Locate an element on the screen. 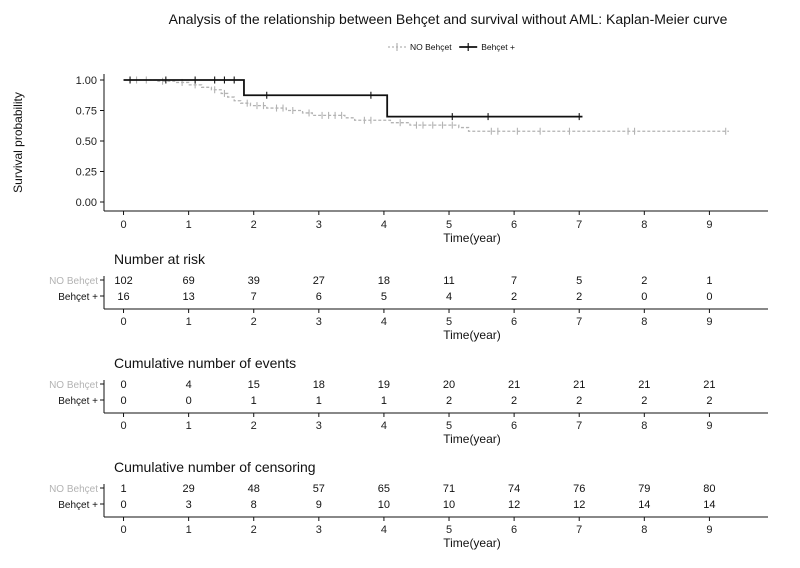  table-x-tick-label-1-4: 4 is located at coordinates (384, 322).